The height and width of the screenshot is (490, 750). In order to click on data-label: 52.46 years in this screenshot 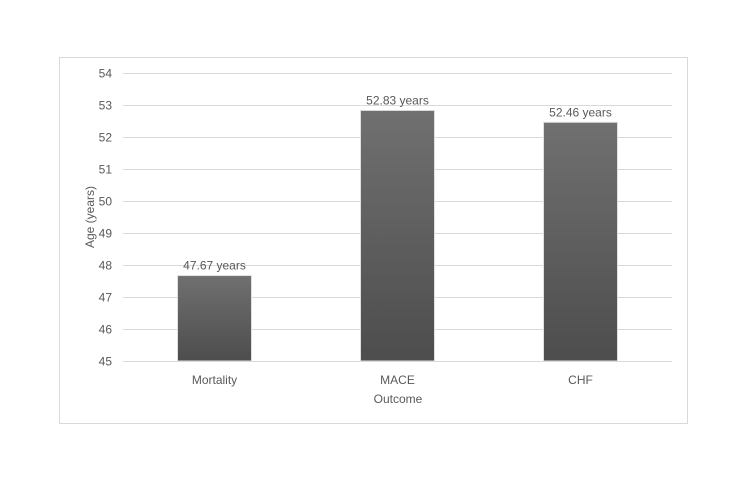, I will do `click(580, 112)`.